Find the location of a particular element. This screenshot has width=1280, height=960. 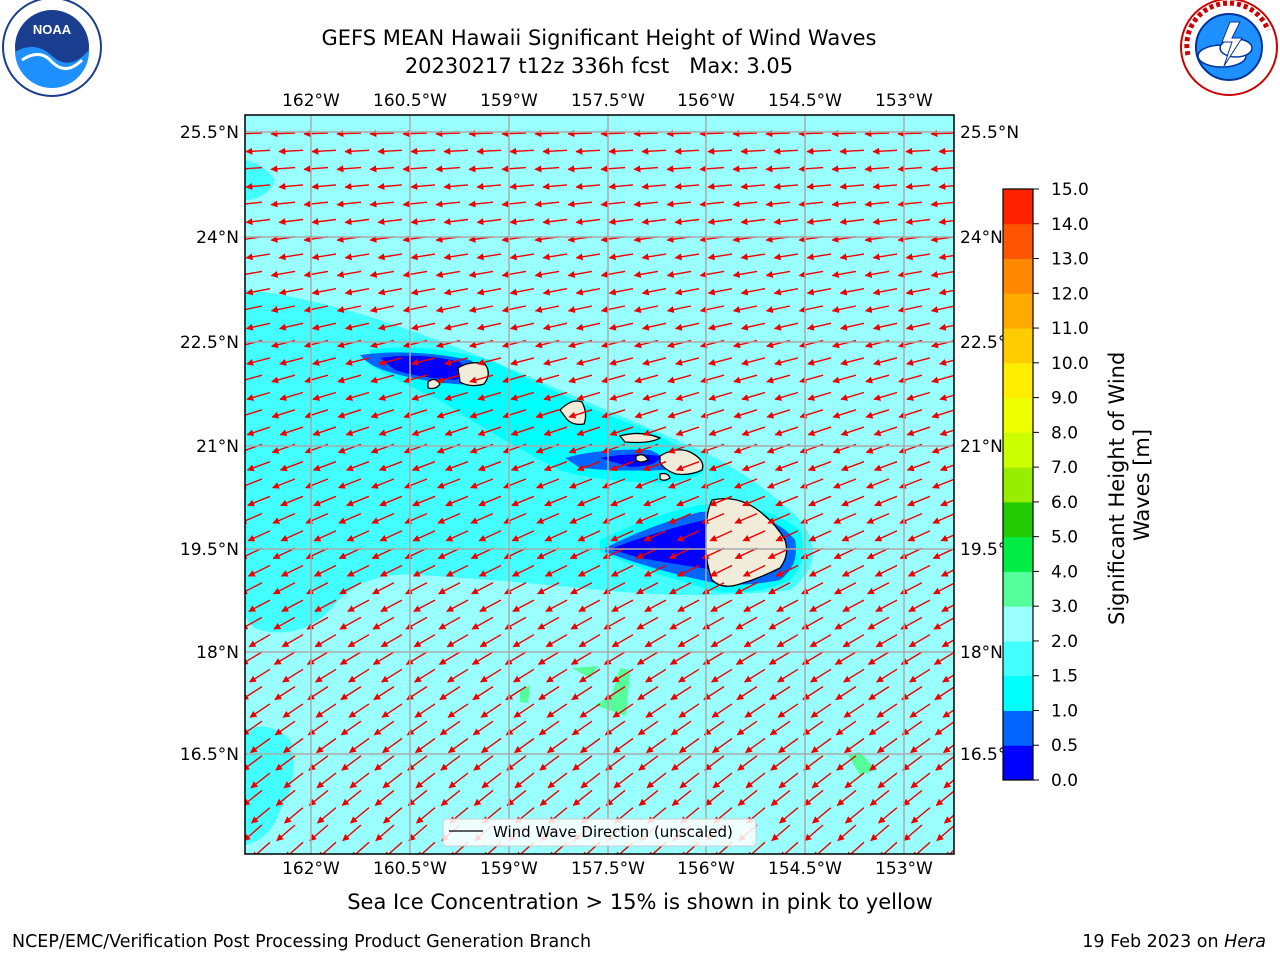

colorbar-label-line2: Waves [m] is located at coordinates (1142, 485).